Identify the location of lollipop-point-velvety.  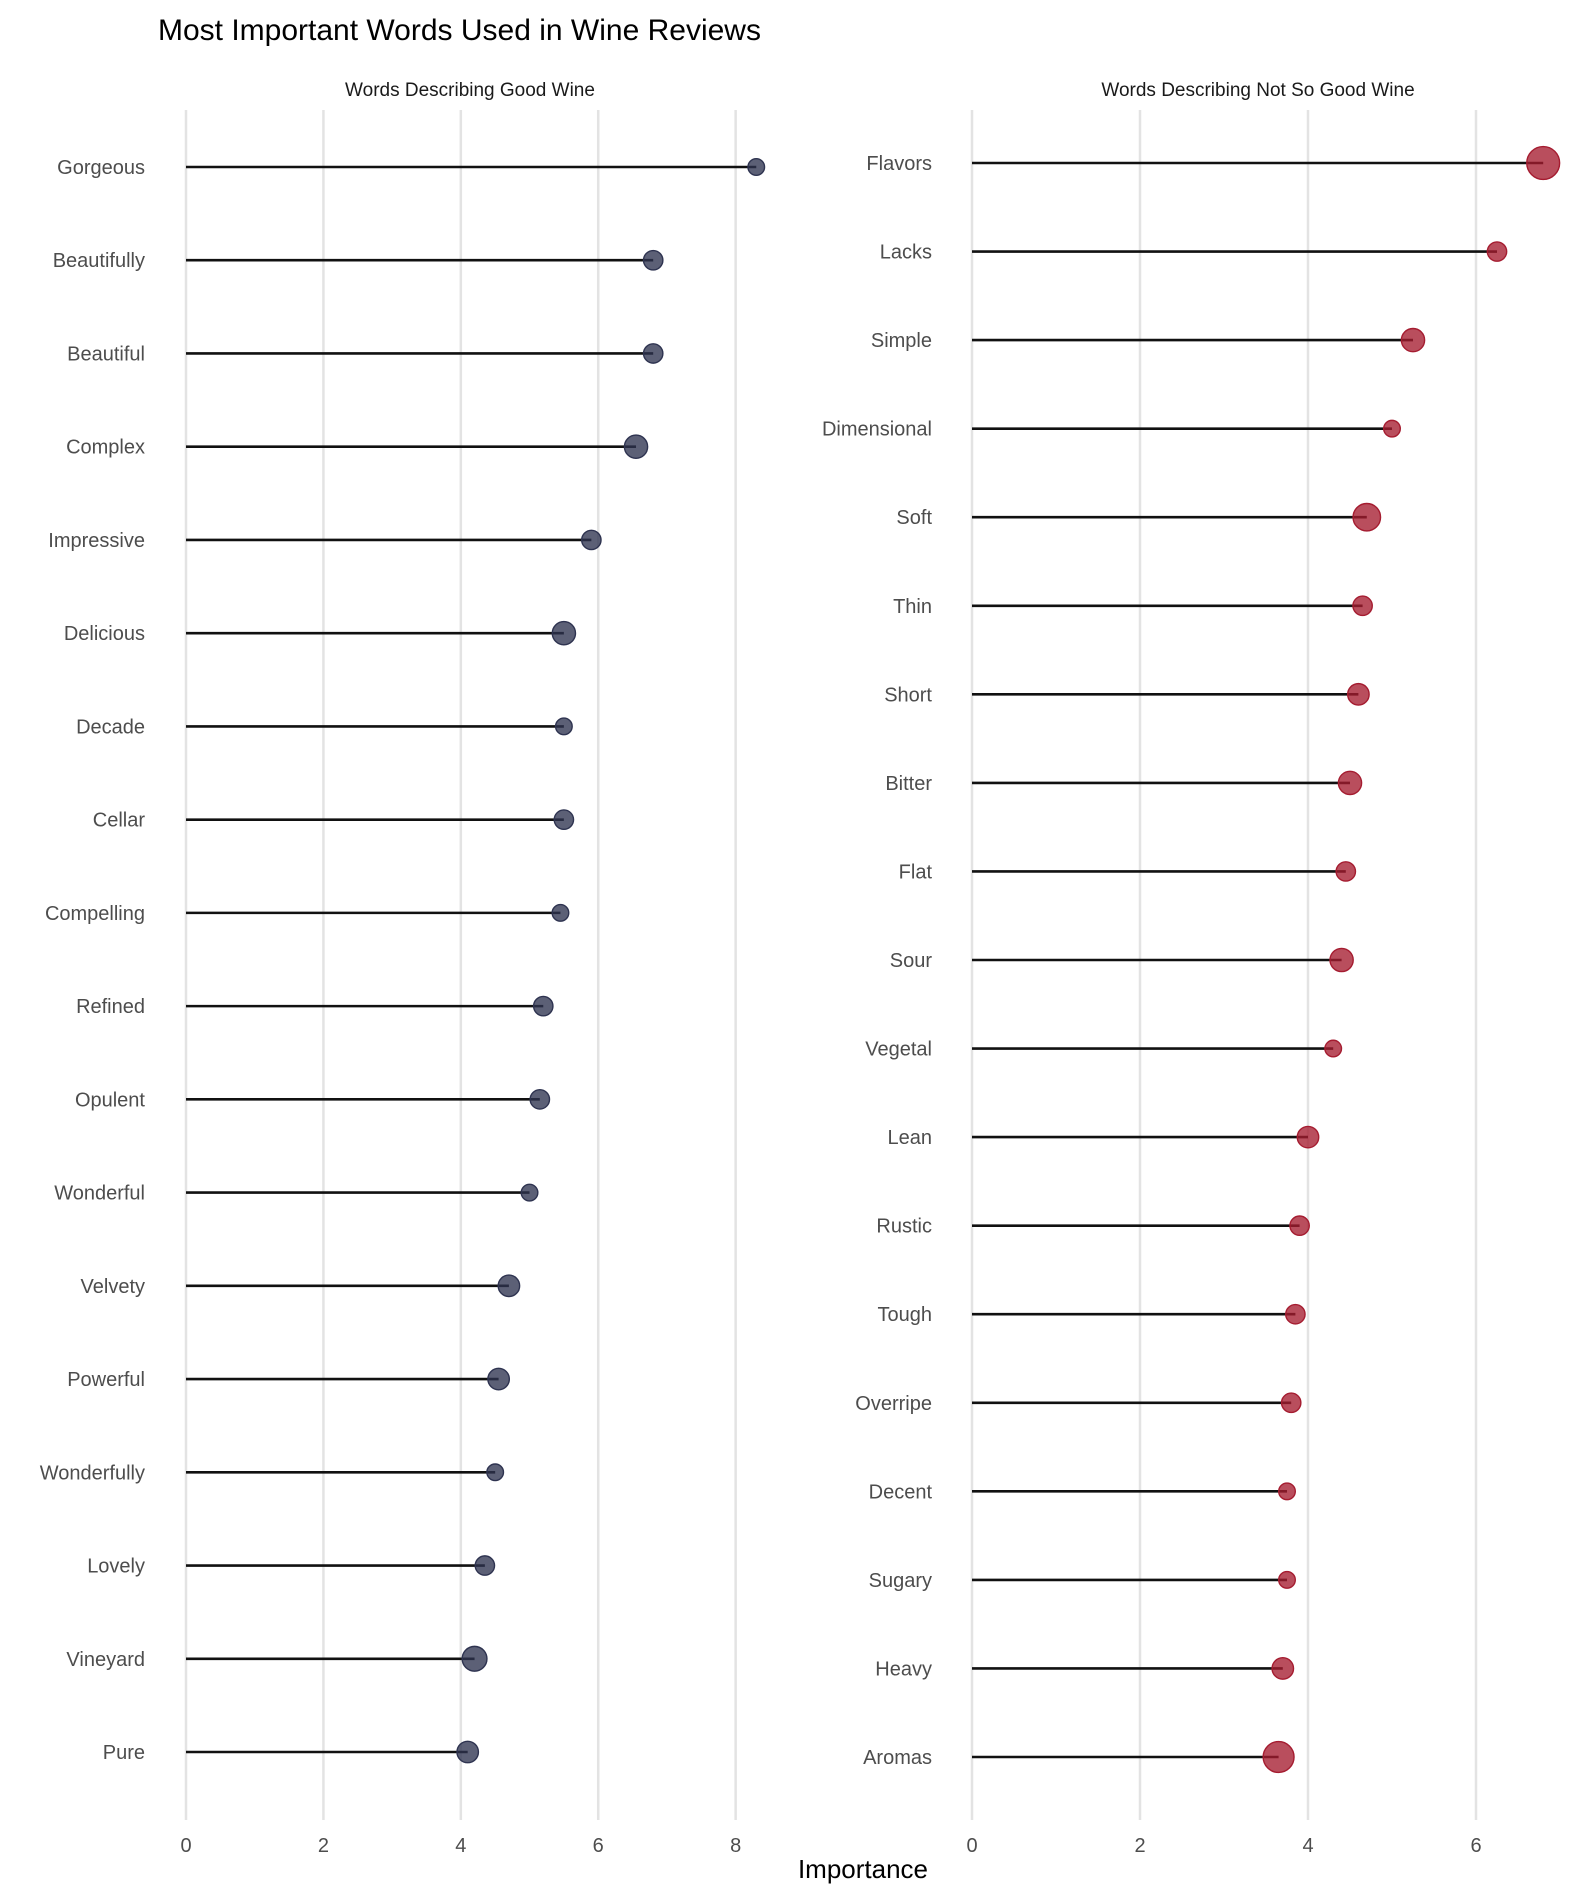
(509, 1286).